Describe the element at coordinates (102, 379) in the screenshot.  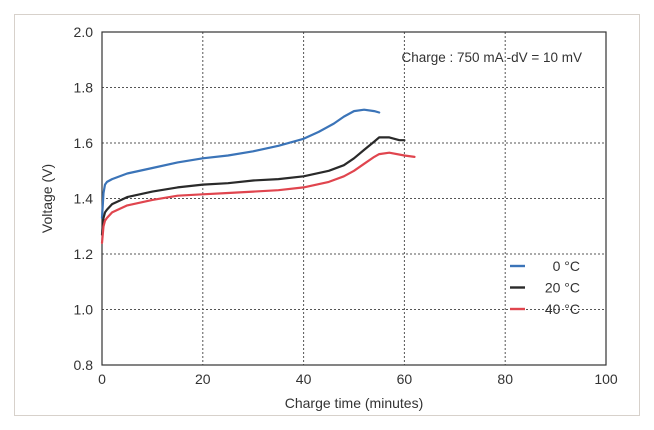
I see `x-tick-label: 0` at that location.